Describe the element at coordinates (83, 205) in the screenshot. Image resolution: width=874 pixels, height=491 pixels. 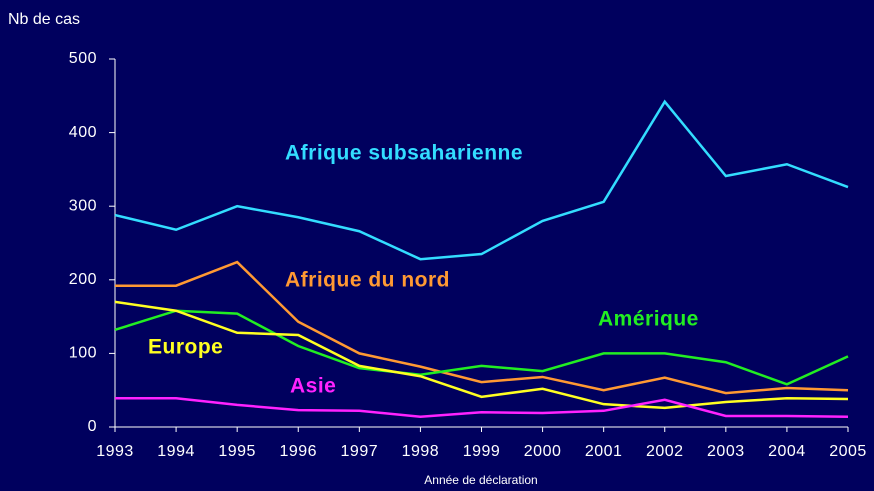
I see `y-tick-label: 300` at that location.